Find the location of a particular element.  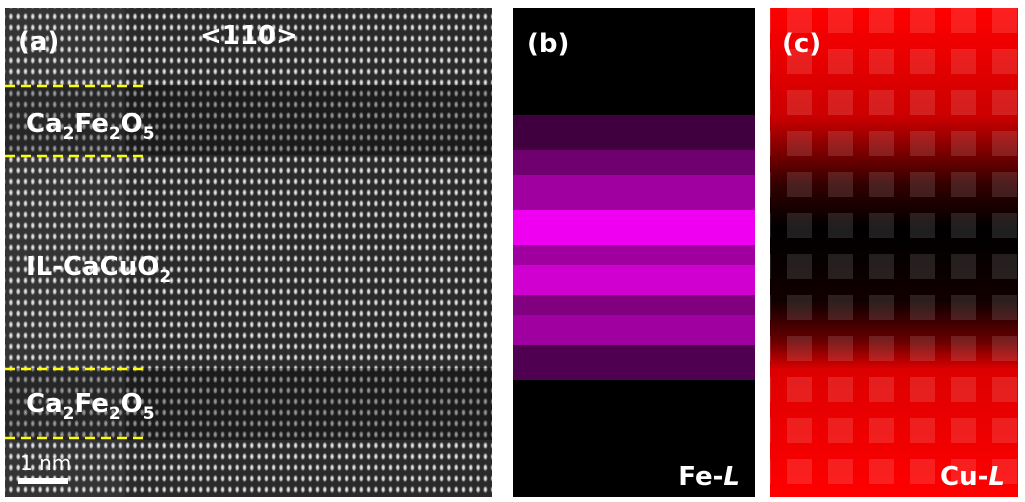

panel-label: (b) is located at coordinates (548, 44).